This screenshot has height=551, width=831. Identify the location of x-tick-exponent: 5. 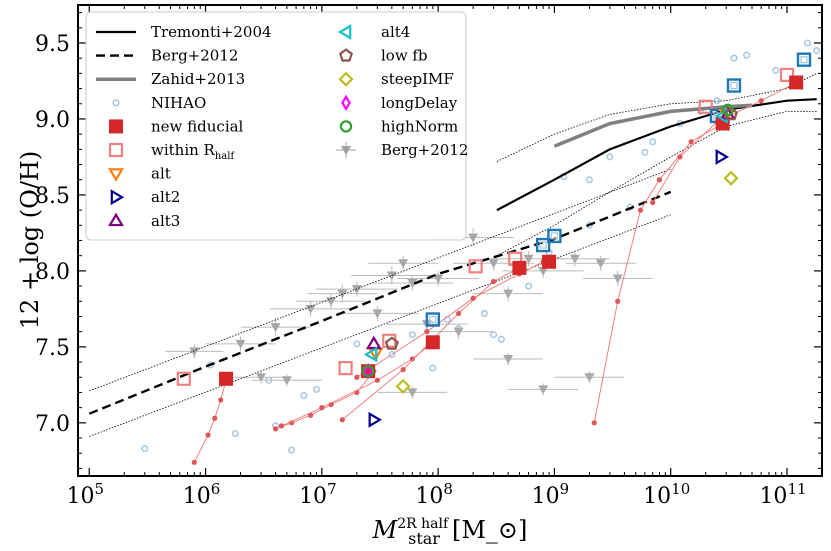
(99, 489).